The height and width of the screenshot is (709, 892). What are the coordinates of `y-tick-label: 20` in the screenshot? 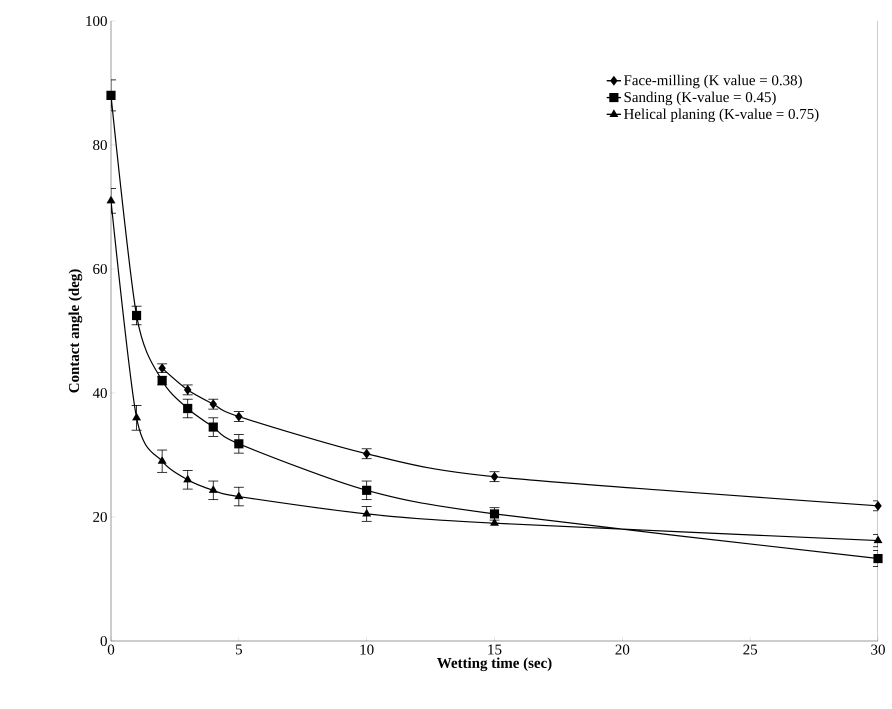 It's located at (100, 517).